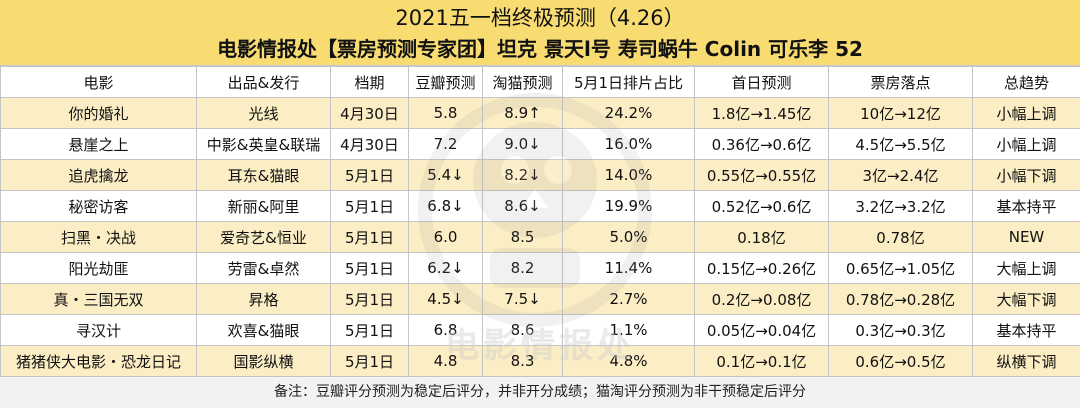 This screenshot has width=1080, height=408. What do you see at coordinates (369, 82) in the screenshot?
I see `header-release-date: 档期` at bounding box center [369, 82].